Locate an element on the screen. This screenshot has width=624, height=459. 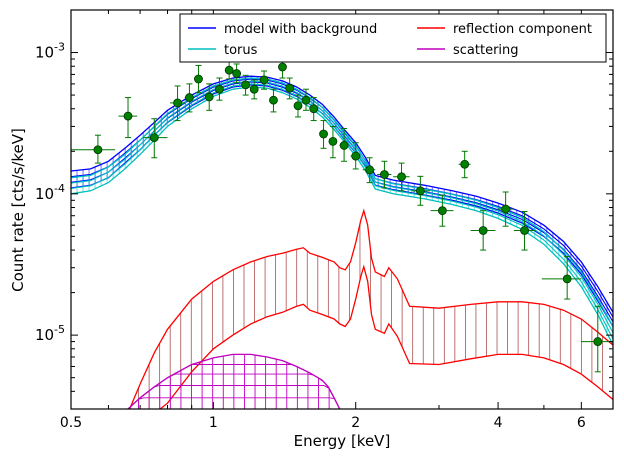
legend-box is located at coordinates (393, 38).